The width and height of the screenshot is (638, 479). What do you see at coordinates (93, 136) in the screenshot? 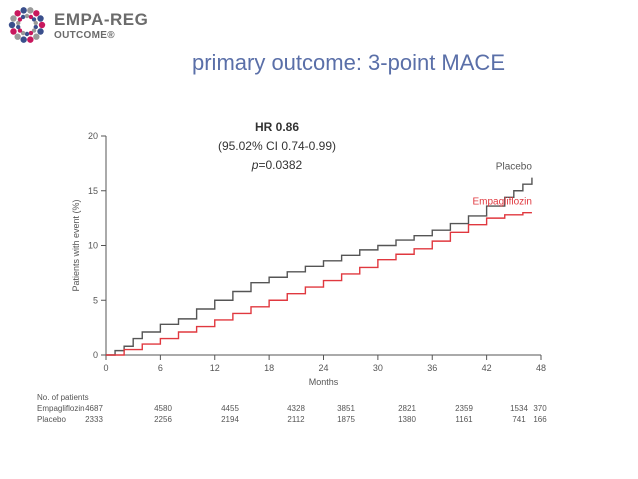
I see `y-tick-label: 20` at bounding box center [93, 136].